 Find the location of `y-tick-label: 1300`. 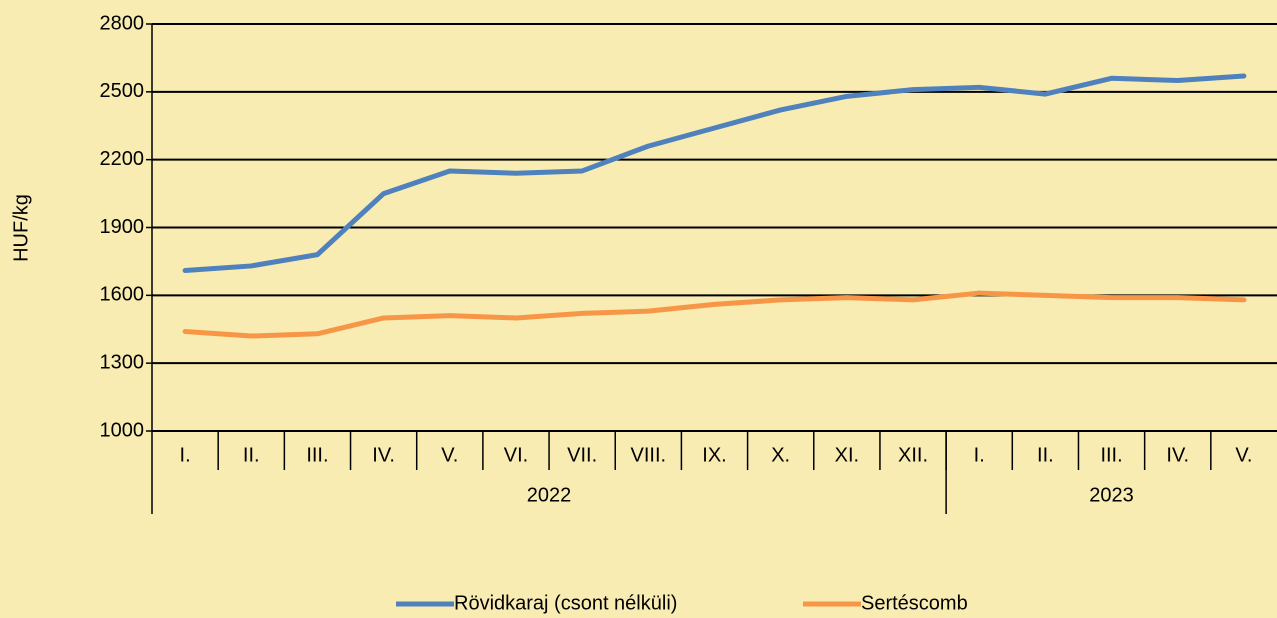

y-tick-label: 1300 is located at coordinates (122, 362).